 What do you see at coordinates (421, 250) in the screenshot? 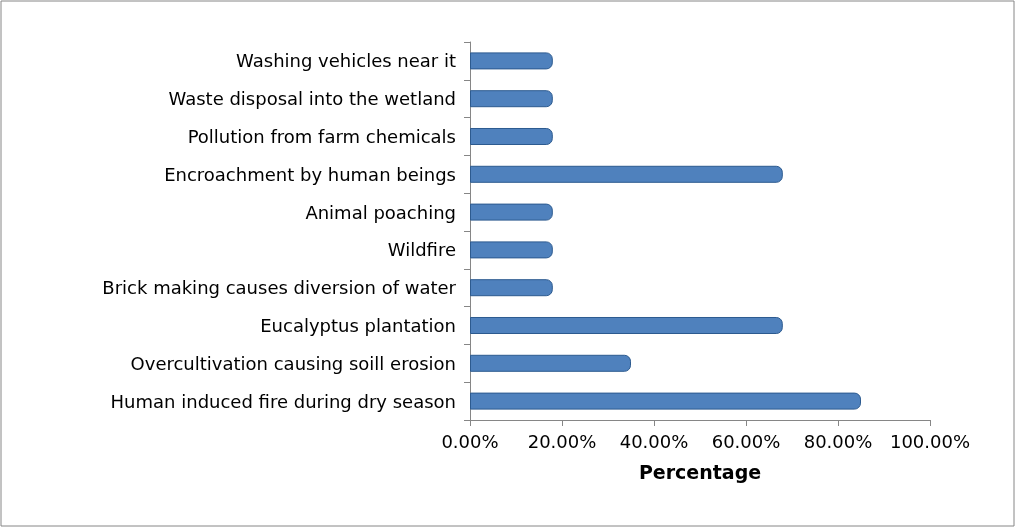
I see `y-tick-label: Wildfire` at bounding box center [421, 250].